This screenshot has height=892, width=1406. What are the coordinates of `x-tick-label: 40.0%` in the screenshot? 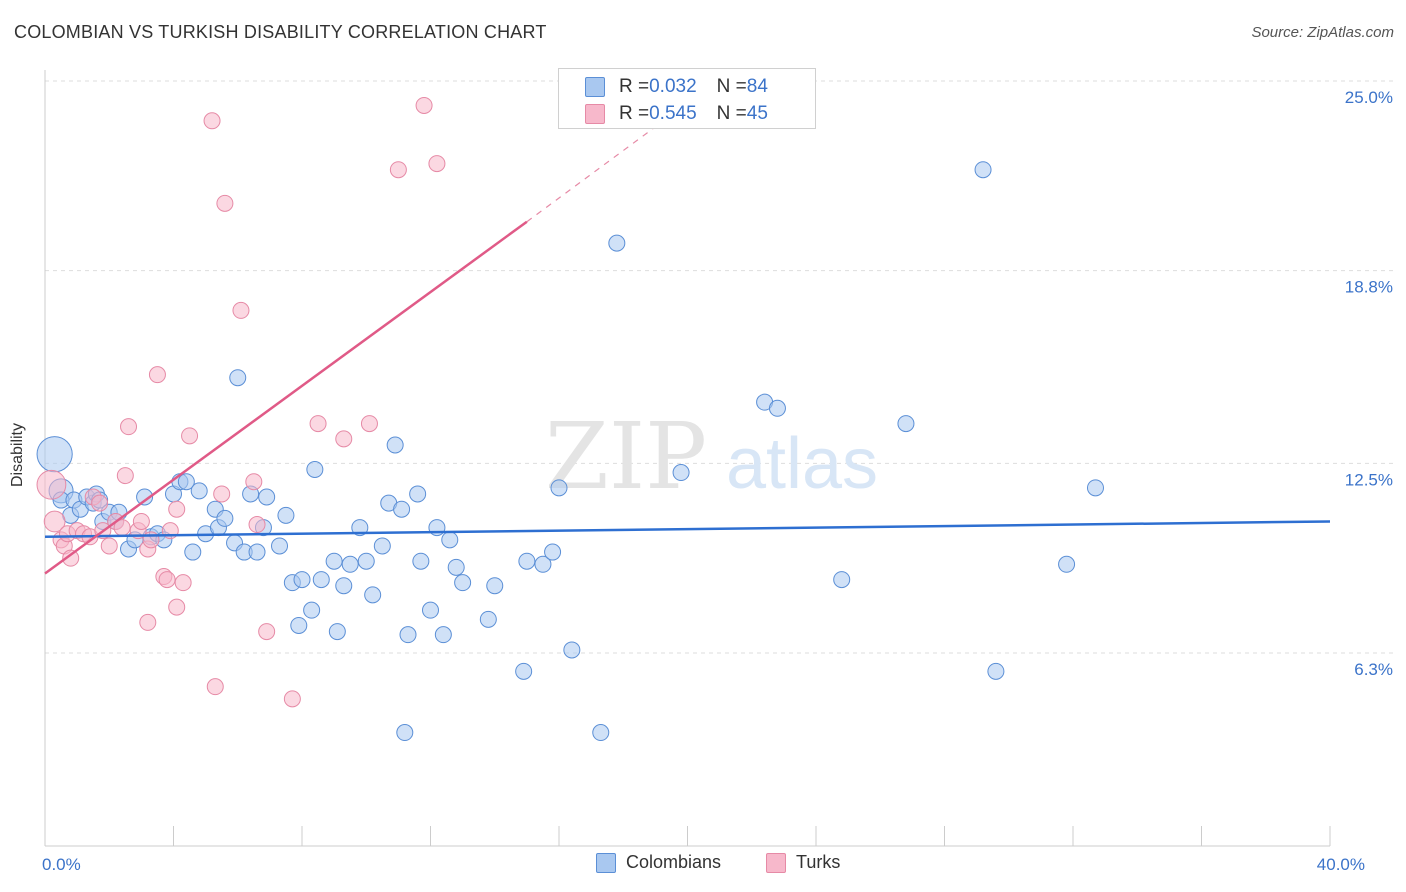 It's located at (1341, 864).